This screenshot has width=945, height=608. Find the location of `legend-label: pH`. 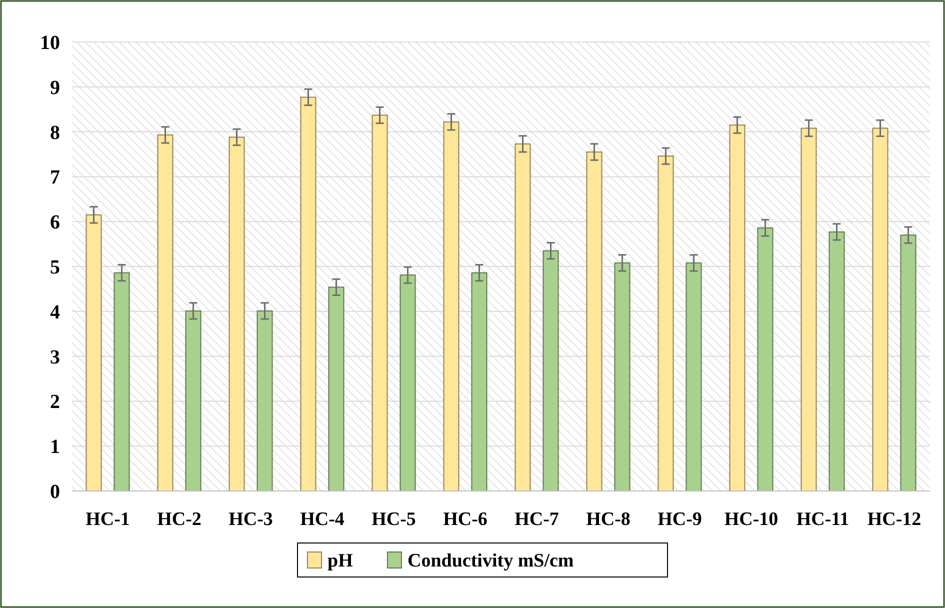

legend-label: pH is located at coordinates (341, 561).